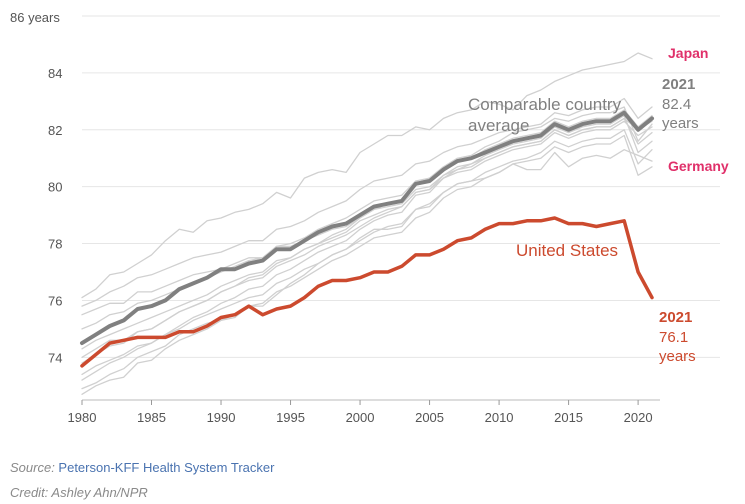 Image resolution: width=745 pixels, height=504 pixels. What do you see at coordinates (290, 417) in the screenshot?
I see `x-tick-label-1995: 1995` at bounding box center [290, 417].